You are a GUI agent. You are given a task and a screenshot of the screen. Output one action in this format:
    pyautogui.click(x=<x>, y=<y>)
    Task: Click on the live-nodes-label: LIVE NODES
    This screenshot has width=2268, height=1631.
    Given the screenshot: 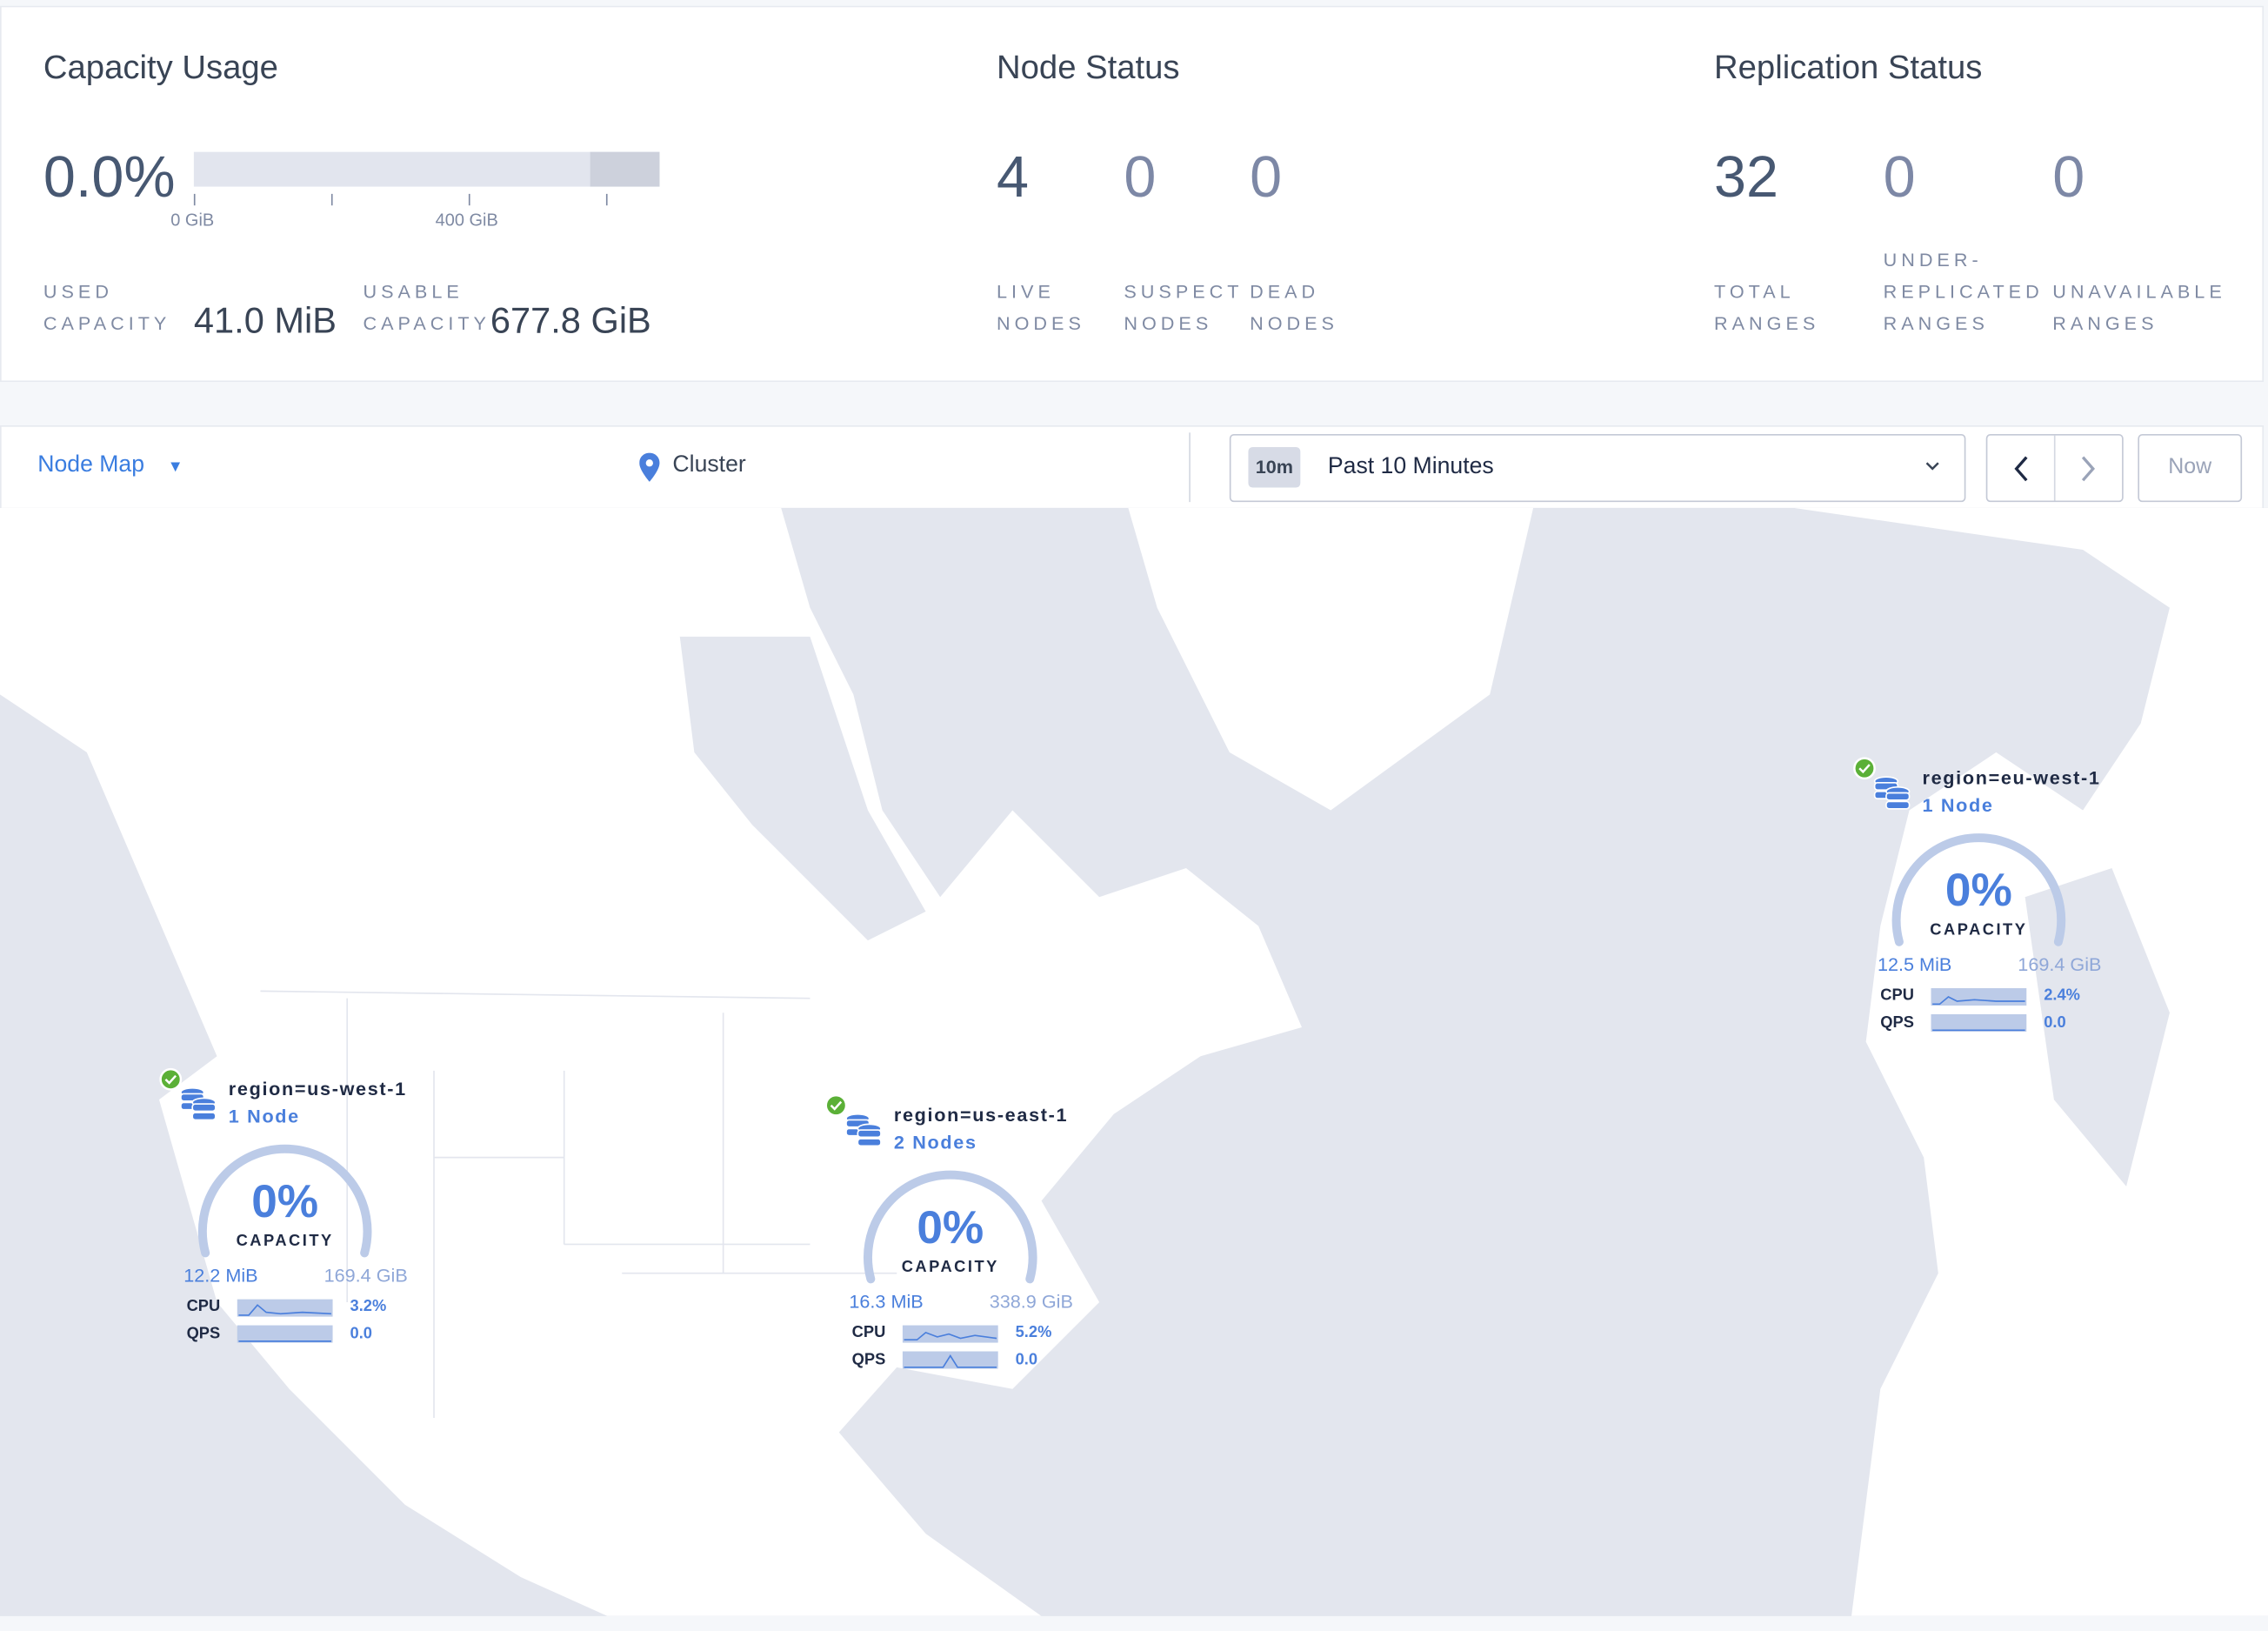 What is the action you would take?
    pyautogui.click(x=1041, y=307)
    